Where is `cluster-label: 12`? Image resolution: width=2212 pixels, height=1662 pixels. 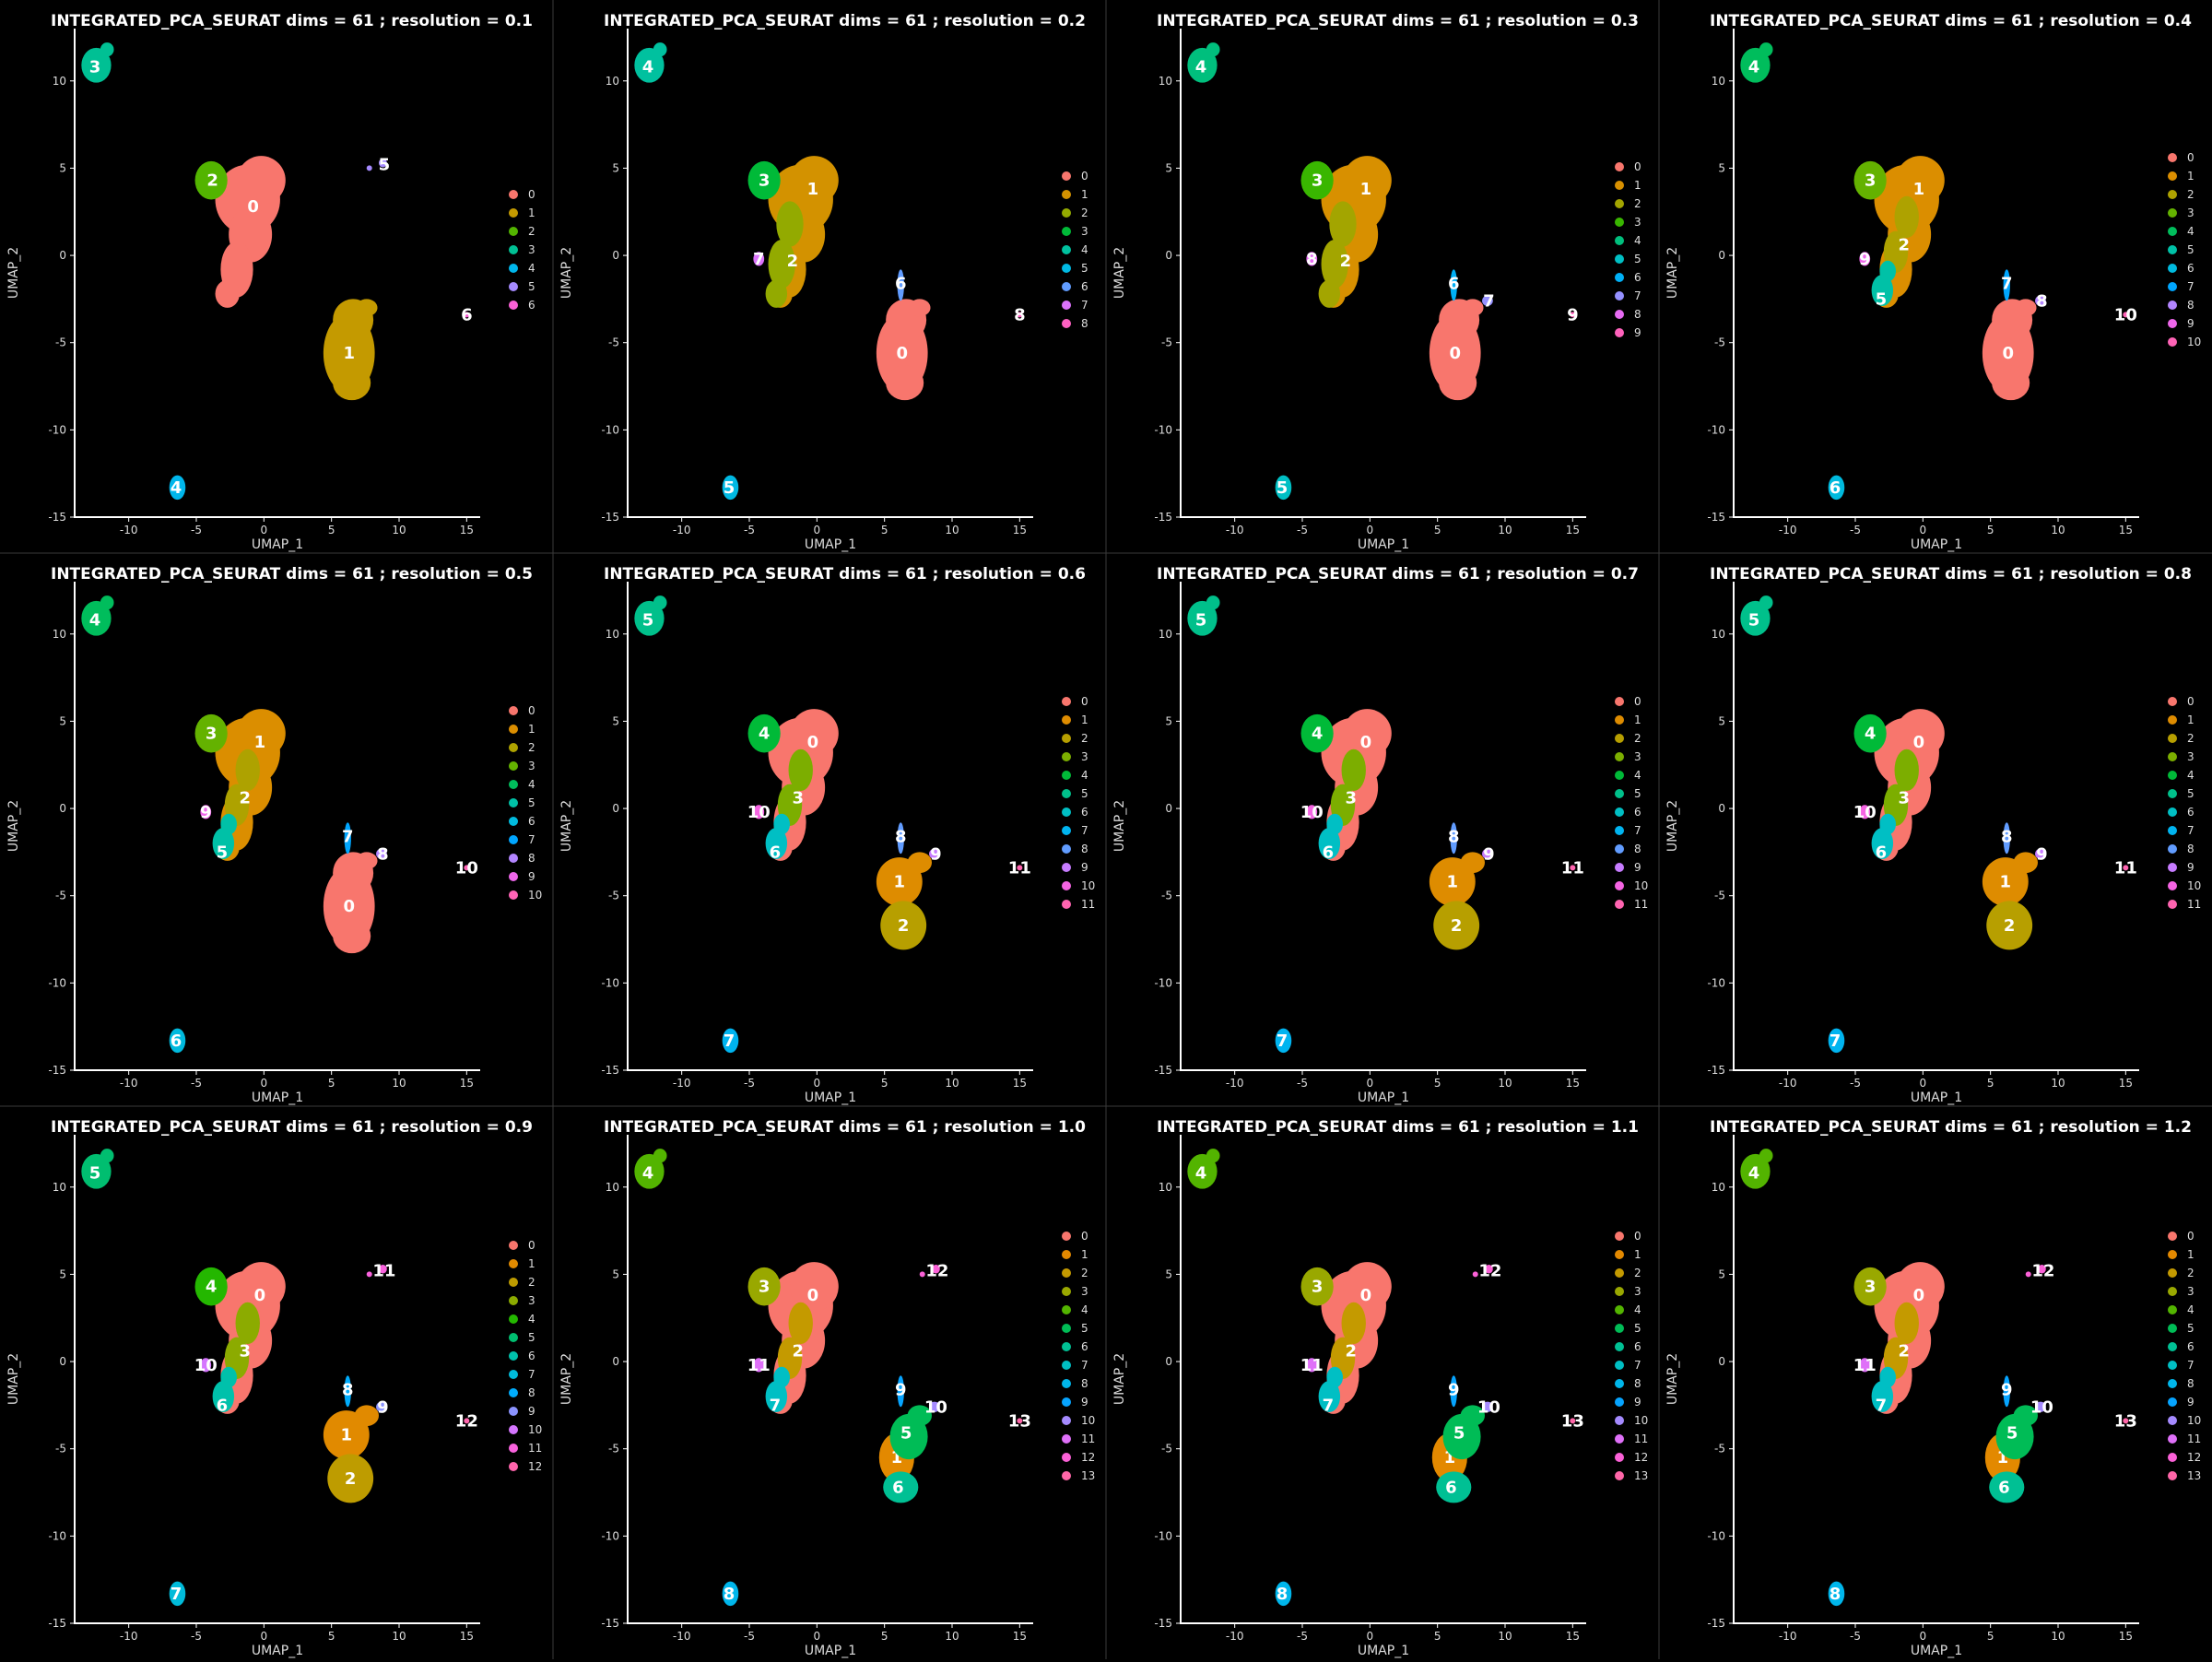
cluster-label: 12 is located at coordinates (936, 1271).